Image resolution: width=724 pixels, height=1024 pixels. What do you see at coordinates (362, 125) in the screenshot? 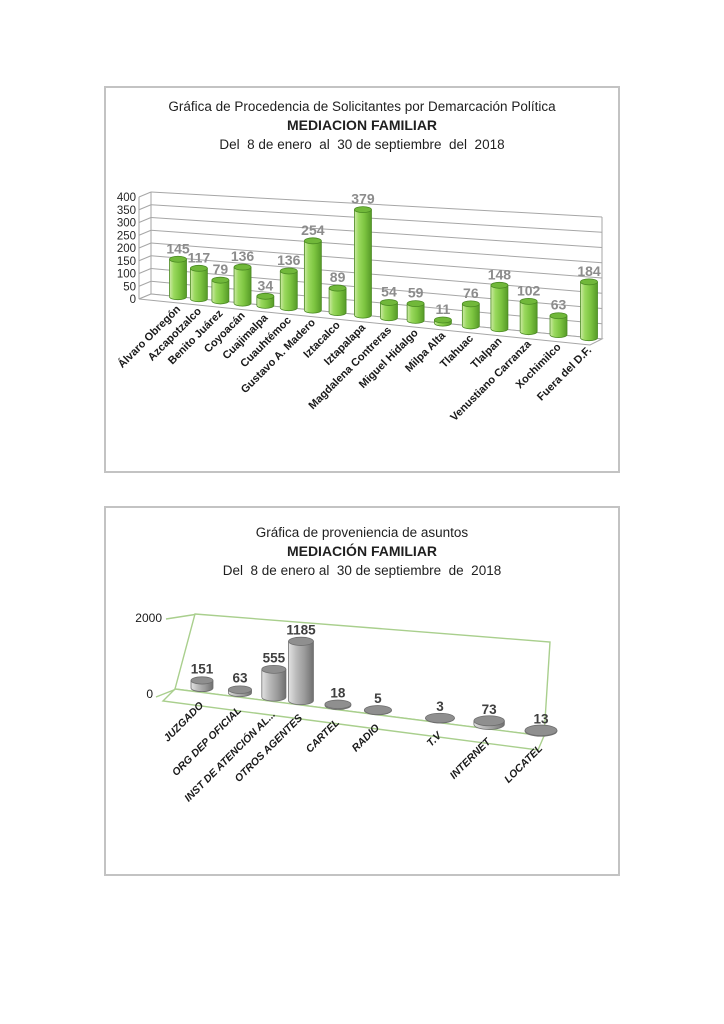
I see `chart1-subtitle: MEDIACION FAMILIAR` at bounding box center [362, 125].